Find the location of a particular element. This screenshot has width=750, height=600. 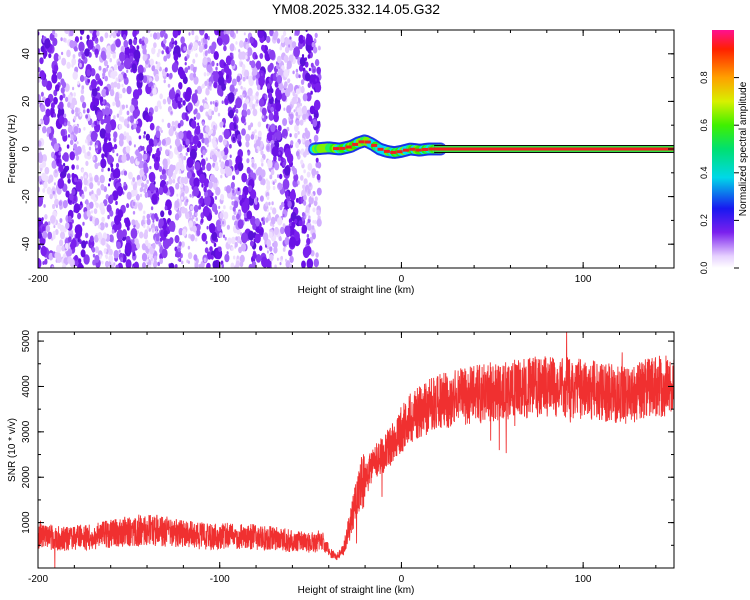

colorbar-tick-label: 0.6 is located at coordinates (704, 125).